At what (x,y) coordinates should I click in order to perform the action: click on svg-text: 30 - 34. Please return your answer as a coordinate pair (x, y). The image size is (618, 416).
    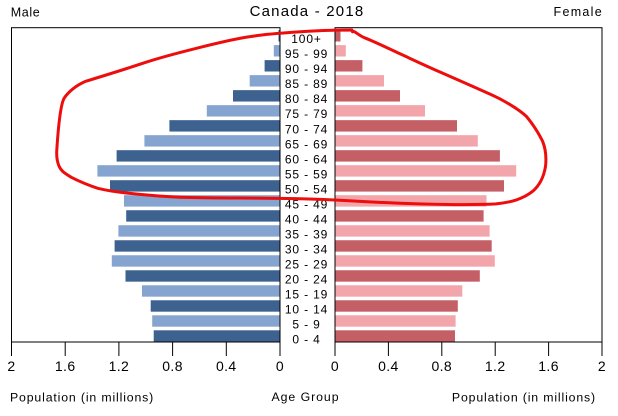
    Looking at the image, I should click on (306, 249).